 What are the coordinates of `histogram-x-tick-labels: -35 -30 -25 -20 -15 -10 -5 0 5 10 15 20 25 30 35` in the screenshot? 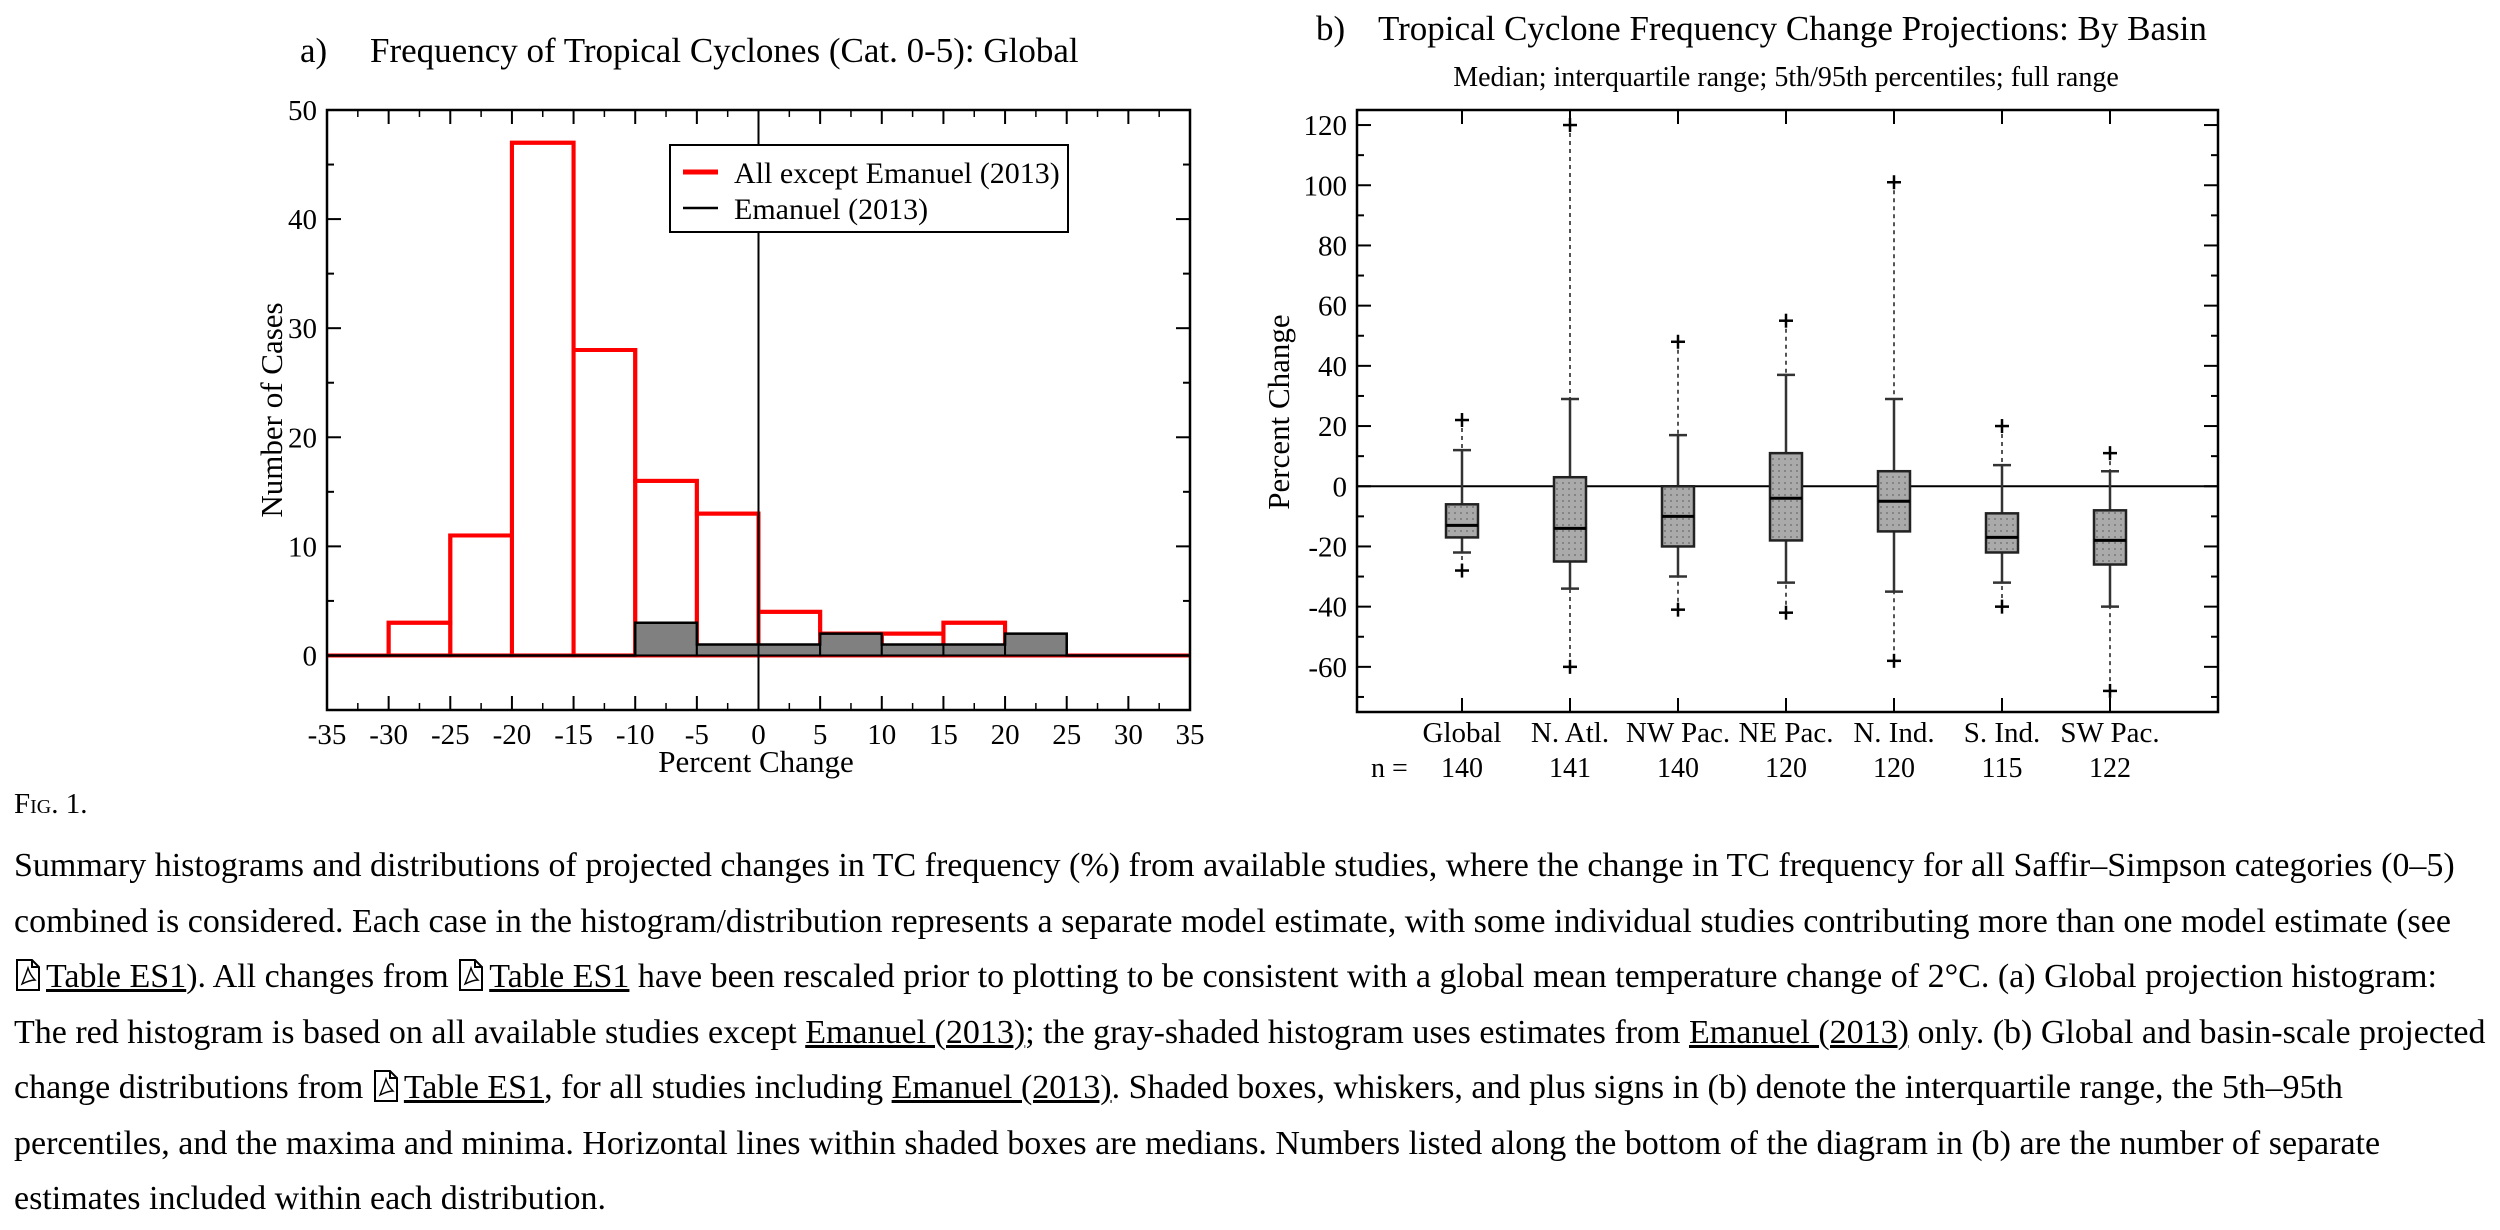 It's located at (756, 735).